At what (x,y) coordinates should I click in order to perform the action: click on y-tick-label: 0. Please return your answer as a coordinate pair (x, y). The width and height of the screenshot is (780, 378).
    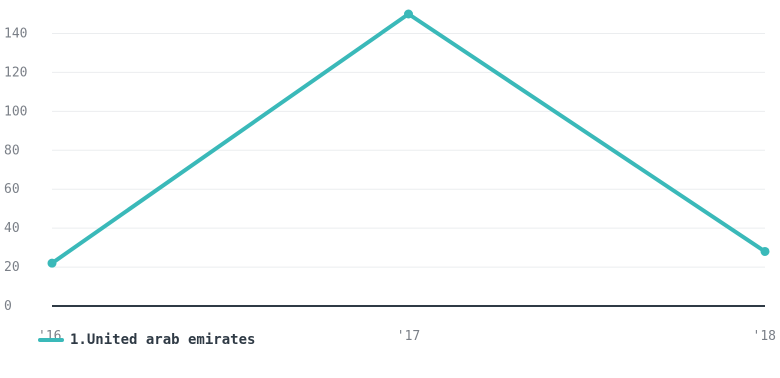
    Looking at the image, I should click on (8, 306).